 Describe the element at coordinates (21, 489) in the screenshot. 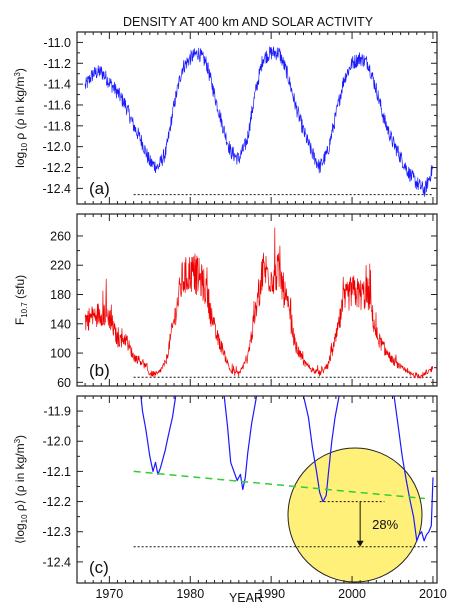

I see `y-axis-label: ⟨log10 ρ⟩ (ρ in kg/m3)` at that location.